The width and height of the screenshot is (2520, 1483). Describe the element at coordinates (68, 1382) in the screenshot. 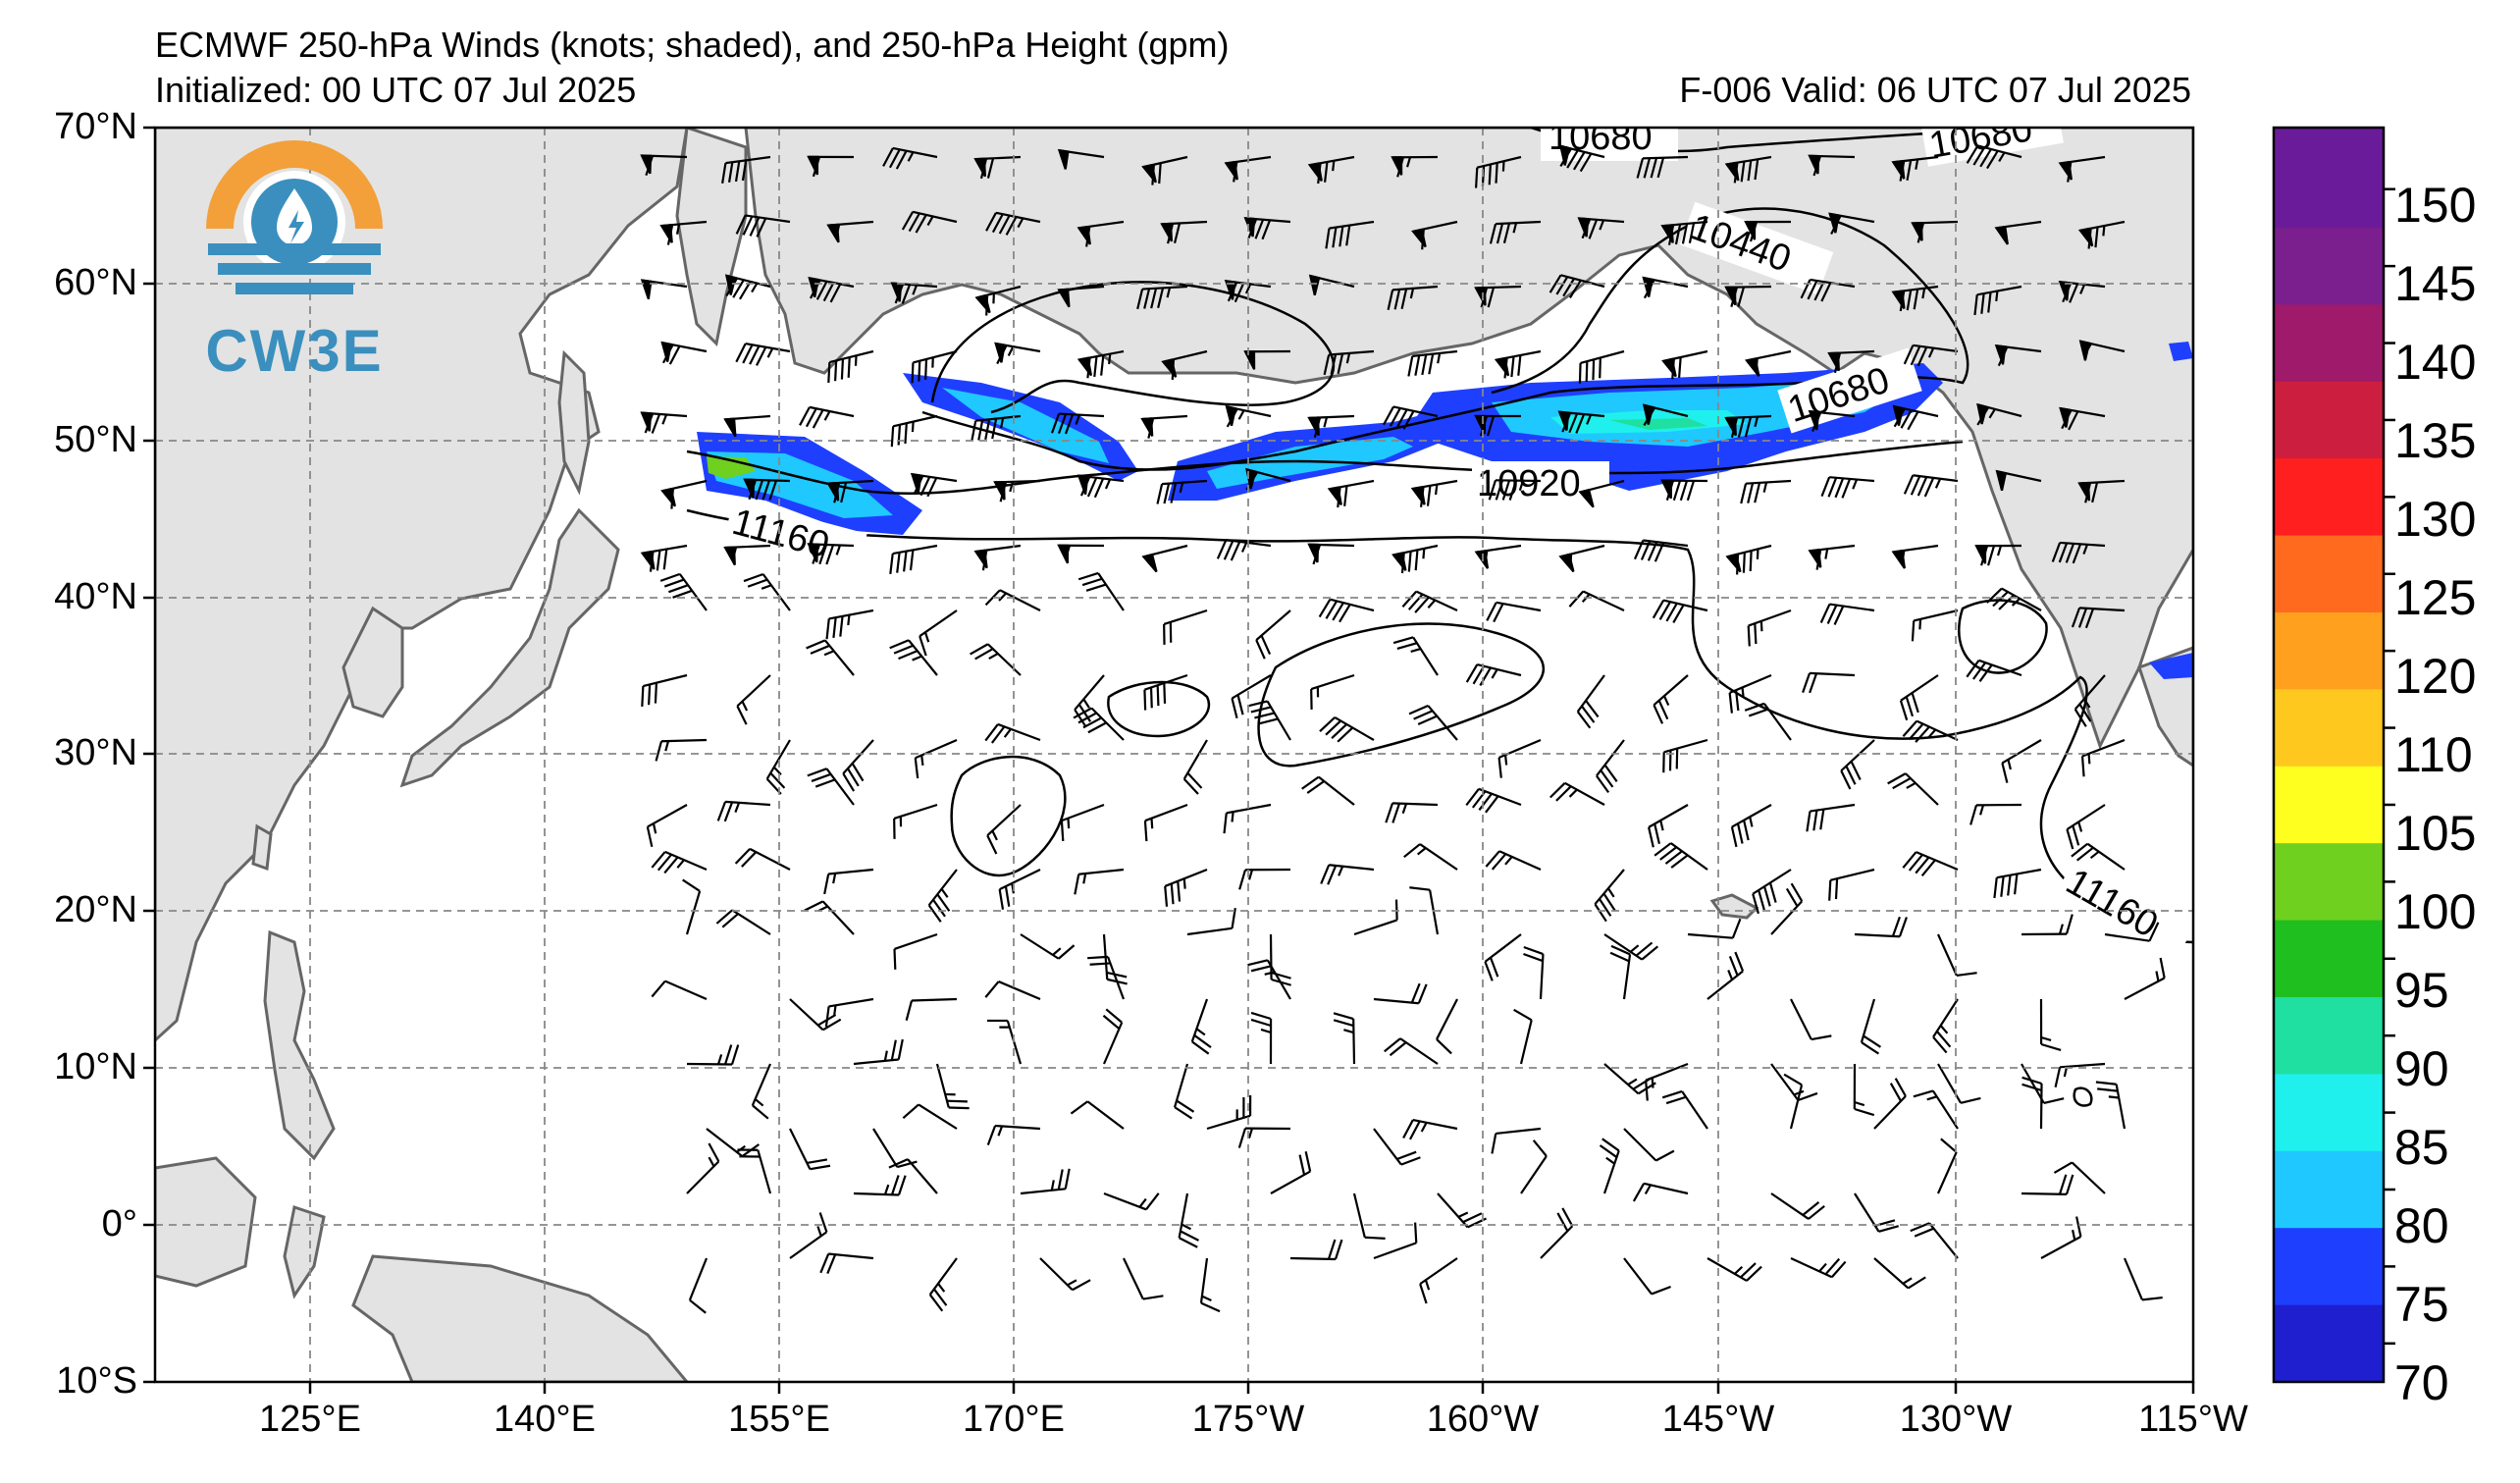

I see `lat-label: 10°S` at that location.